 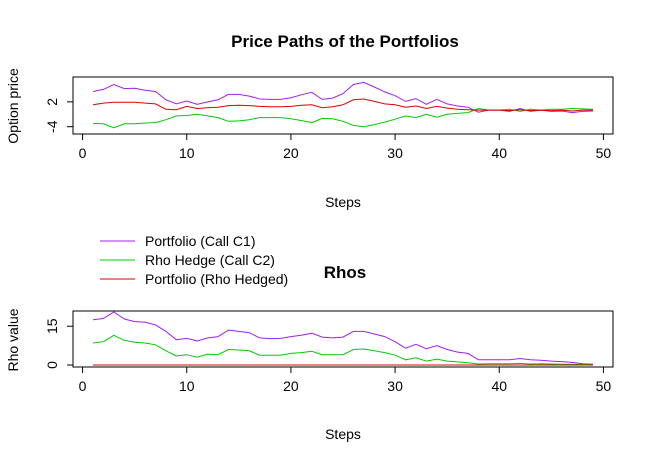 I want to click on panel2-x-tick-label: 30, so click(x=395, y=386).